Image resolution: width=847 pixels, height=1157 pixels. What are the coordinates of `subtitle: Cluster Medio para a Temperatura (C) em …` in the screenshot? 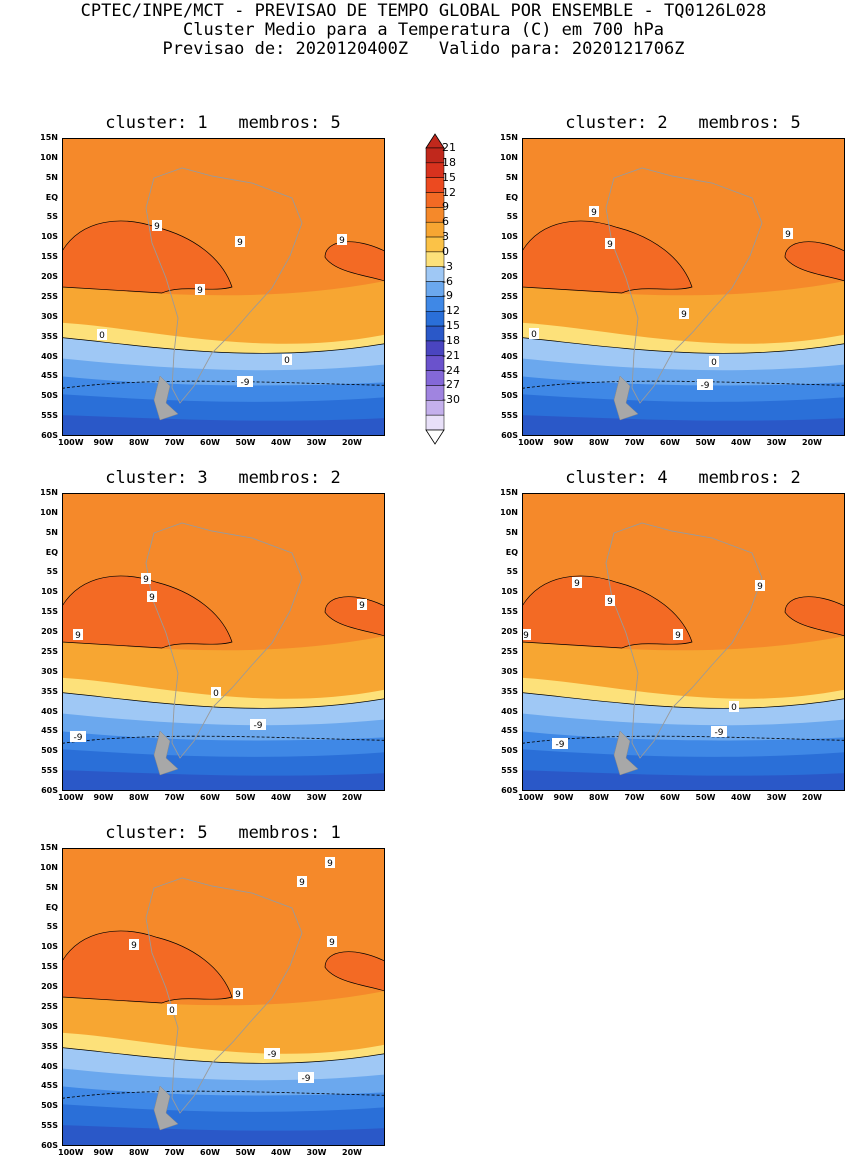 It's located at (423, 30).